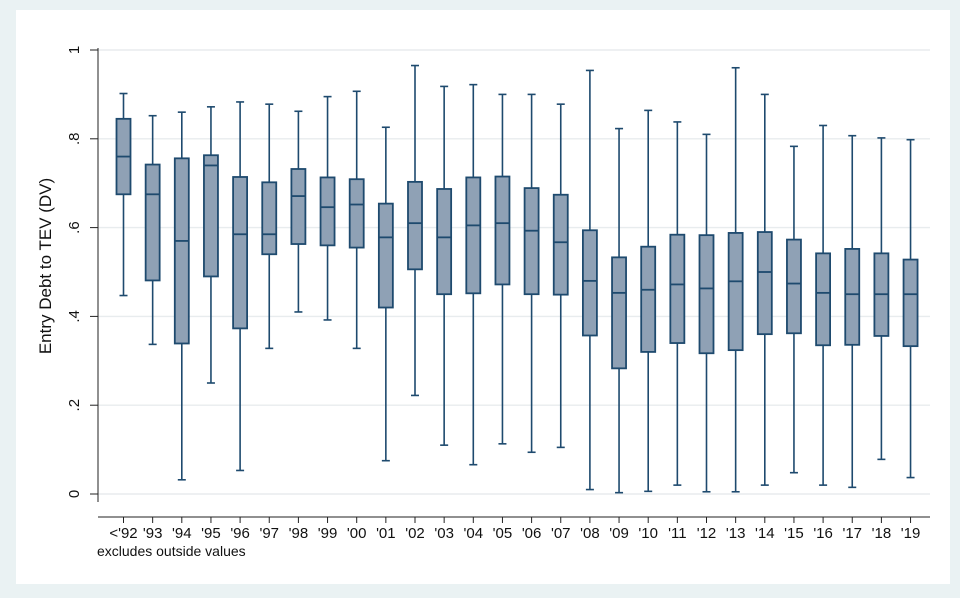  I want to click on x-tick-label-0: <'92, so click(123, 533).